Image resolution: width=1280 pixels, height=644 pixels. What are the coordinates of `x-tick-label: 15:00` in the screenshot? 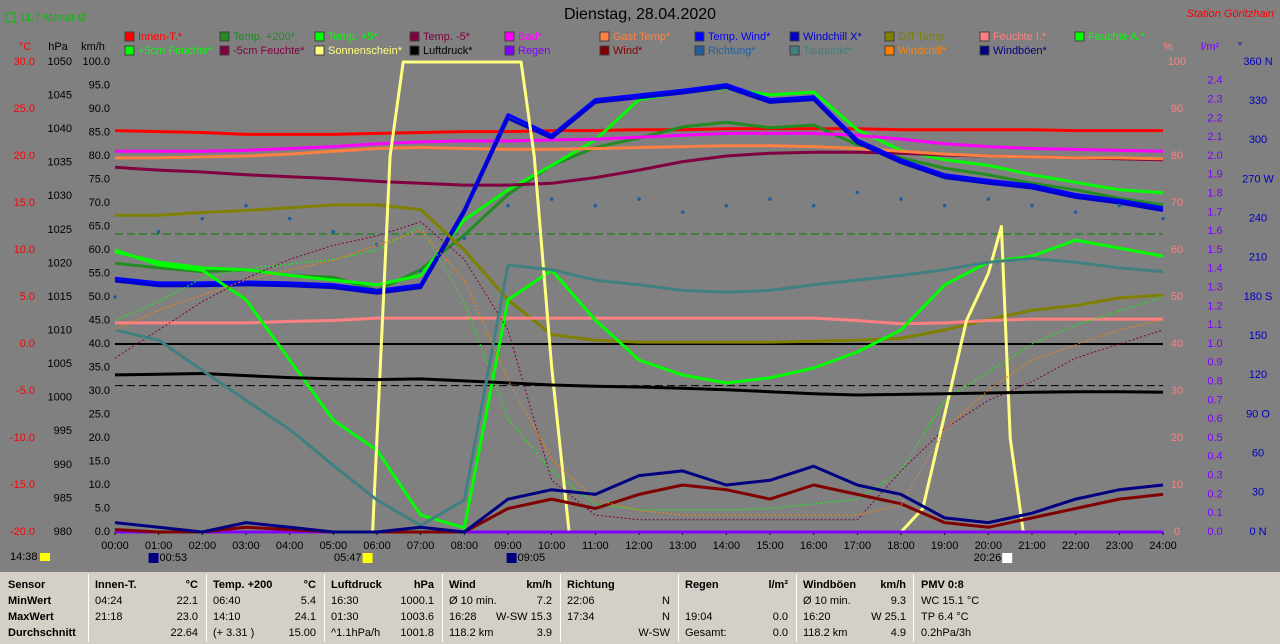 It's located at (770, 546).